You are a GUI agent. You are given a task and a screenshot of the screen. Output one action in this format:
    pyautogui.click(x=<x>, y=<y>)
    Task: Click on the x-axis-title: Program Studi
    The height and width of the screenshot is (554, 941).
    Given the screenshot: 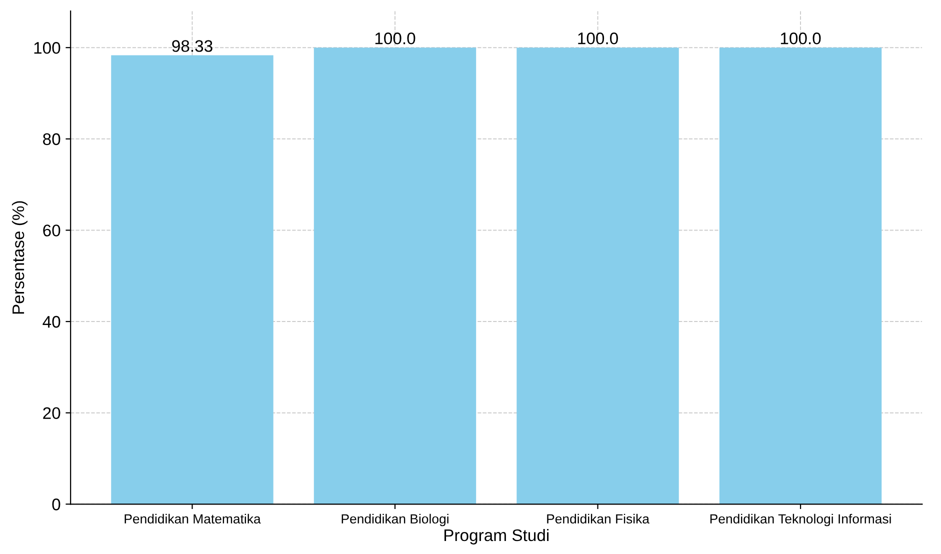 What is the action you would take?
    pyautogui.click(x=496, y=536)
    